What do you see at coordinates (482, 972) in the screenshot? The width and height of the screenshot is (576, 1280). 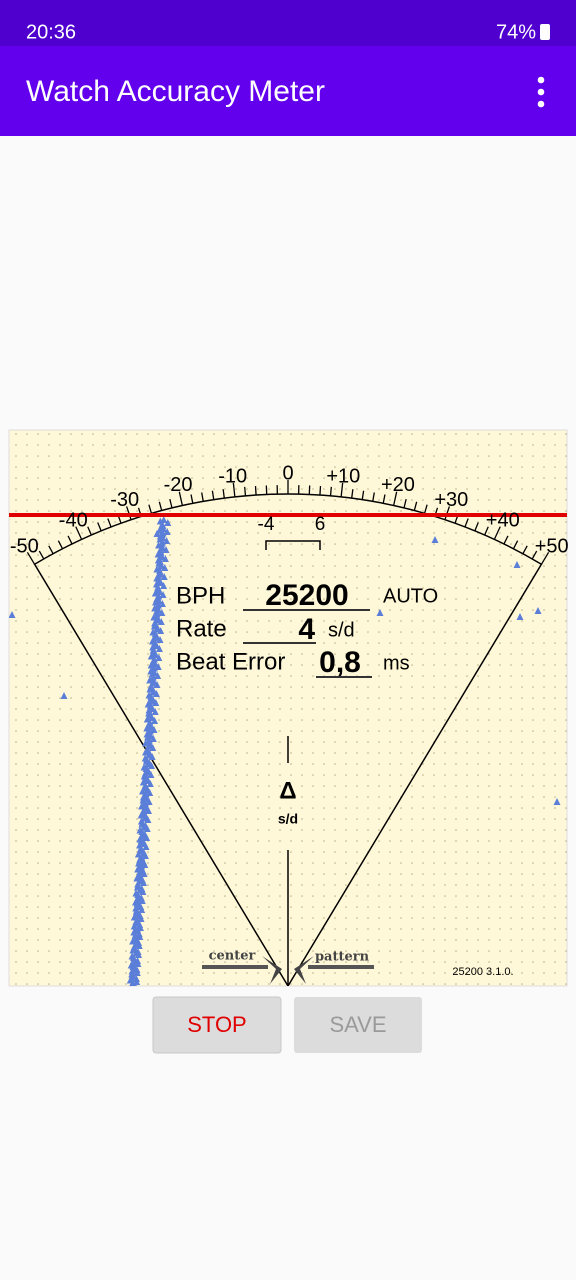 I see `version: 25200 3.1.0.` at bounding box center [482, 972].